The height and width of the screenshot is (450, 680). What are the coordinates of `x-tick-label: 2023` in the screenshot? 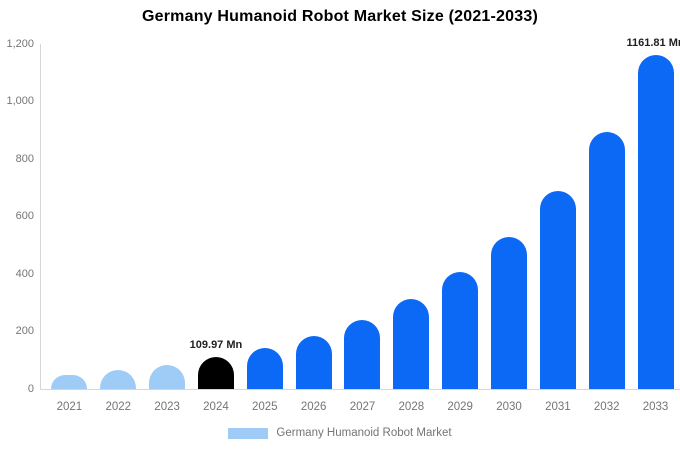 It's located at (167, 407).